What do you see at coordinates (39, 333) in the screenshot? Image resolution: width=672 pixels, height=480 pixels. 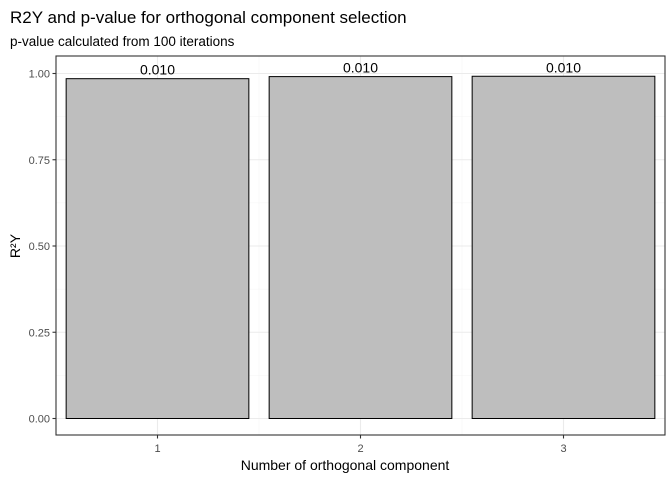 I see `y-tick-label: 0.25` at bounding box center [39, 333].